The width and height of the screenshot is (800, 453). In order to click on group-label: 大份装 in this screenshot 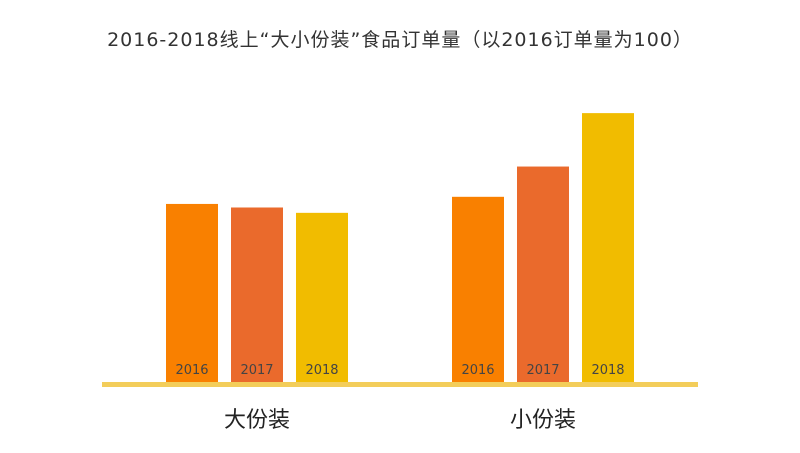, I will do `click(257, 420)`.